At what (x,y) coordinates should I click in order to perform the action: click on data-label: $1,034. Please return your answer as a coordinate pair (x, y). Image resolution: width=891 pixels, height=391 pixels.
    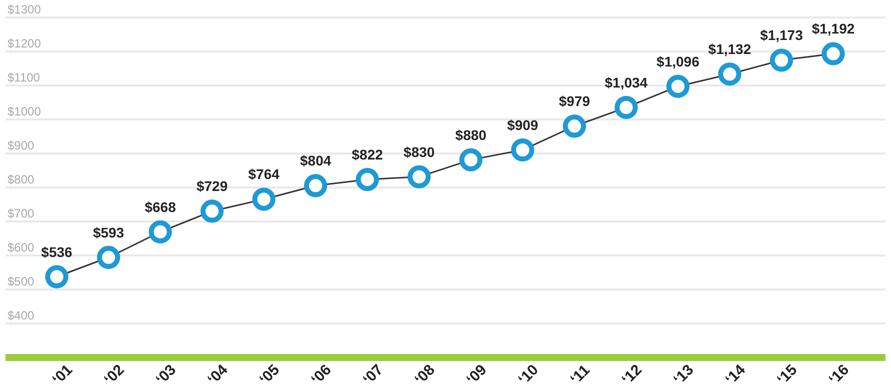
    Looking at the image, I should click on (626, 82).